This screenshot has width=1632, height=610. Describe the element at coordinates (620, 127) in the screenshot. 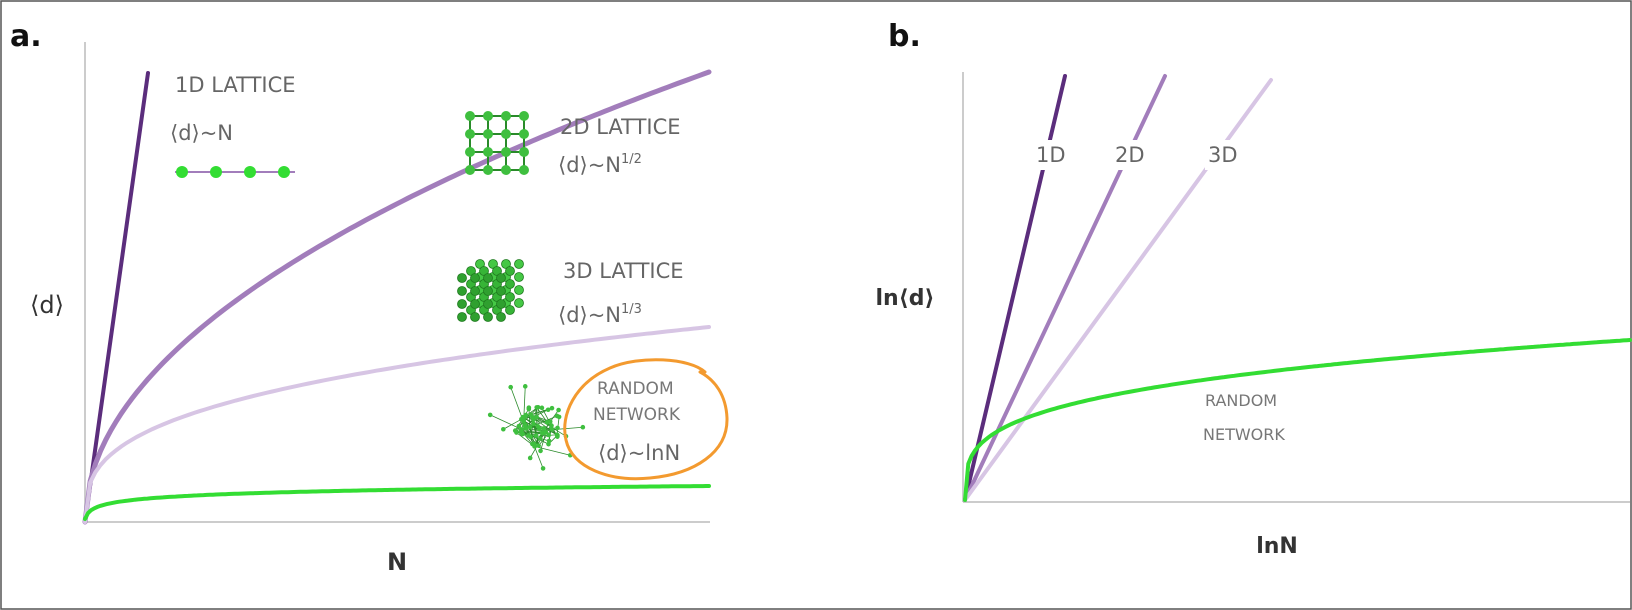

I see `label-2d-lattice: 2D LATTICE` at that location.